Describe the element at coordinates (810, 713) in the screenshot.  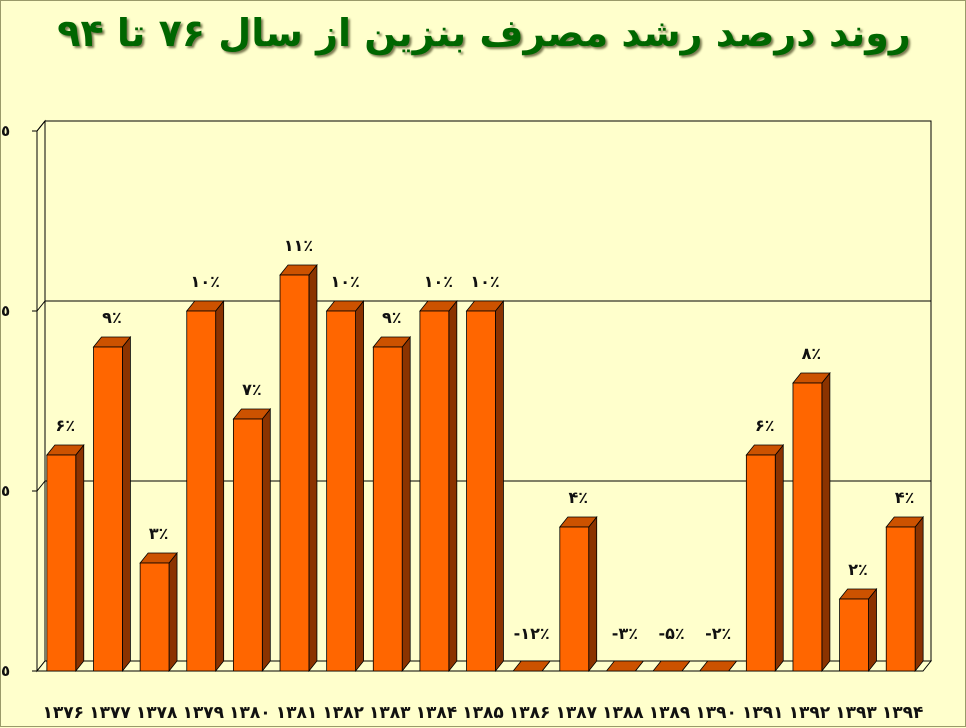
I see `x-tick-label: ۱۳۹۲` at that location.